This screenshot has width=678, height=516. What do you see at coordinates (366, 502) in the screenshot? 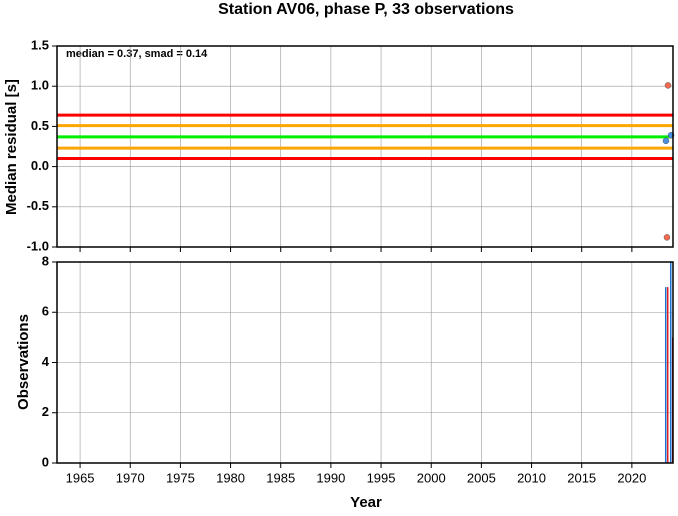
I see `x-axis-label: Year` at bounding box center [366, 502].